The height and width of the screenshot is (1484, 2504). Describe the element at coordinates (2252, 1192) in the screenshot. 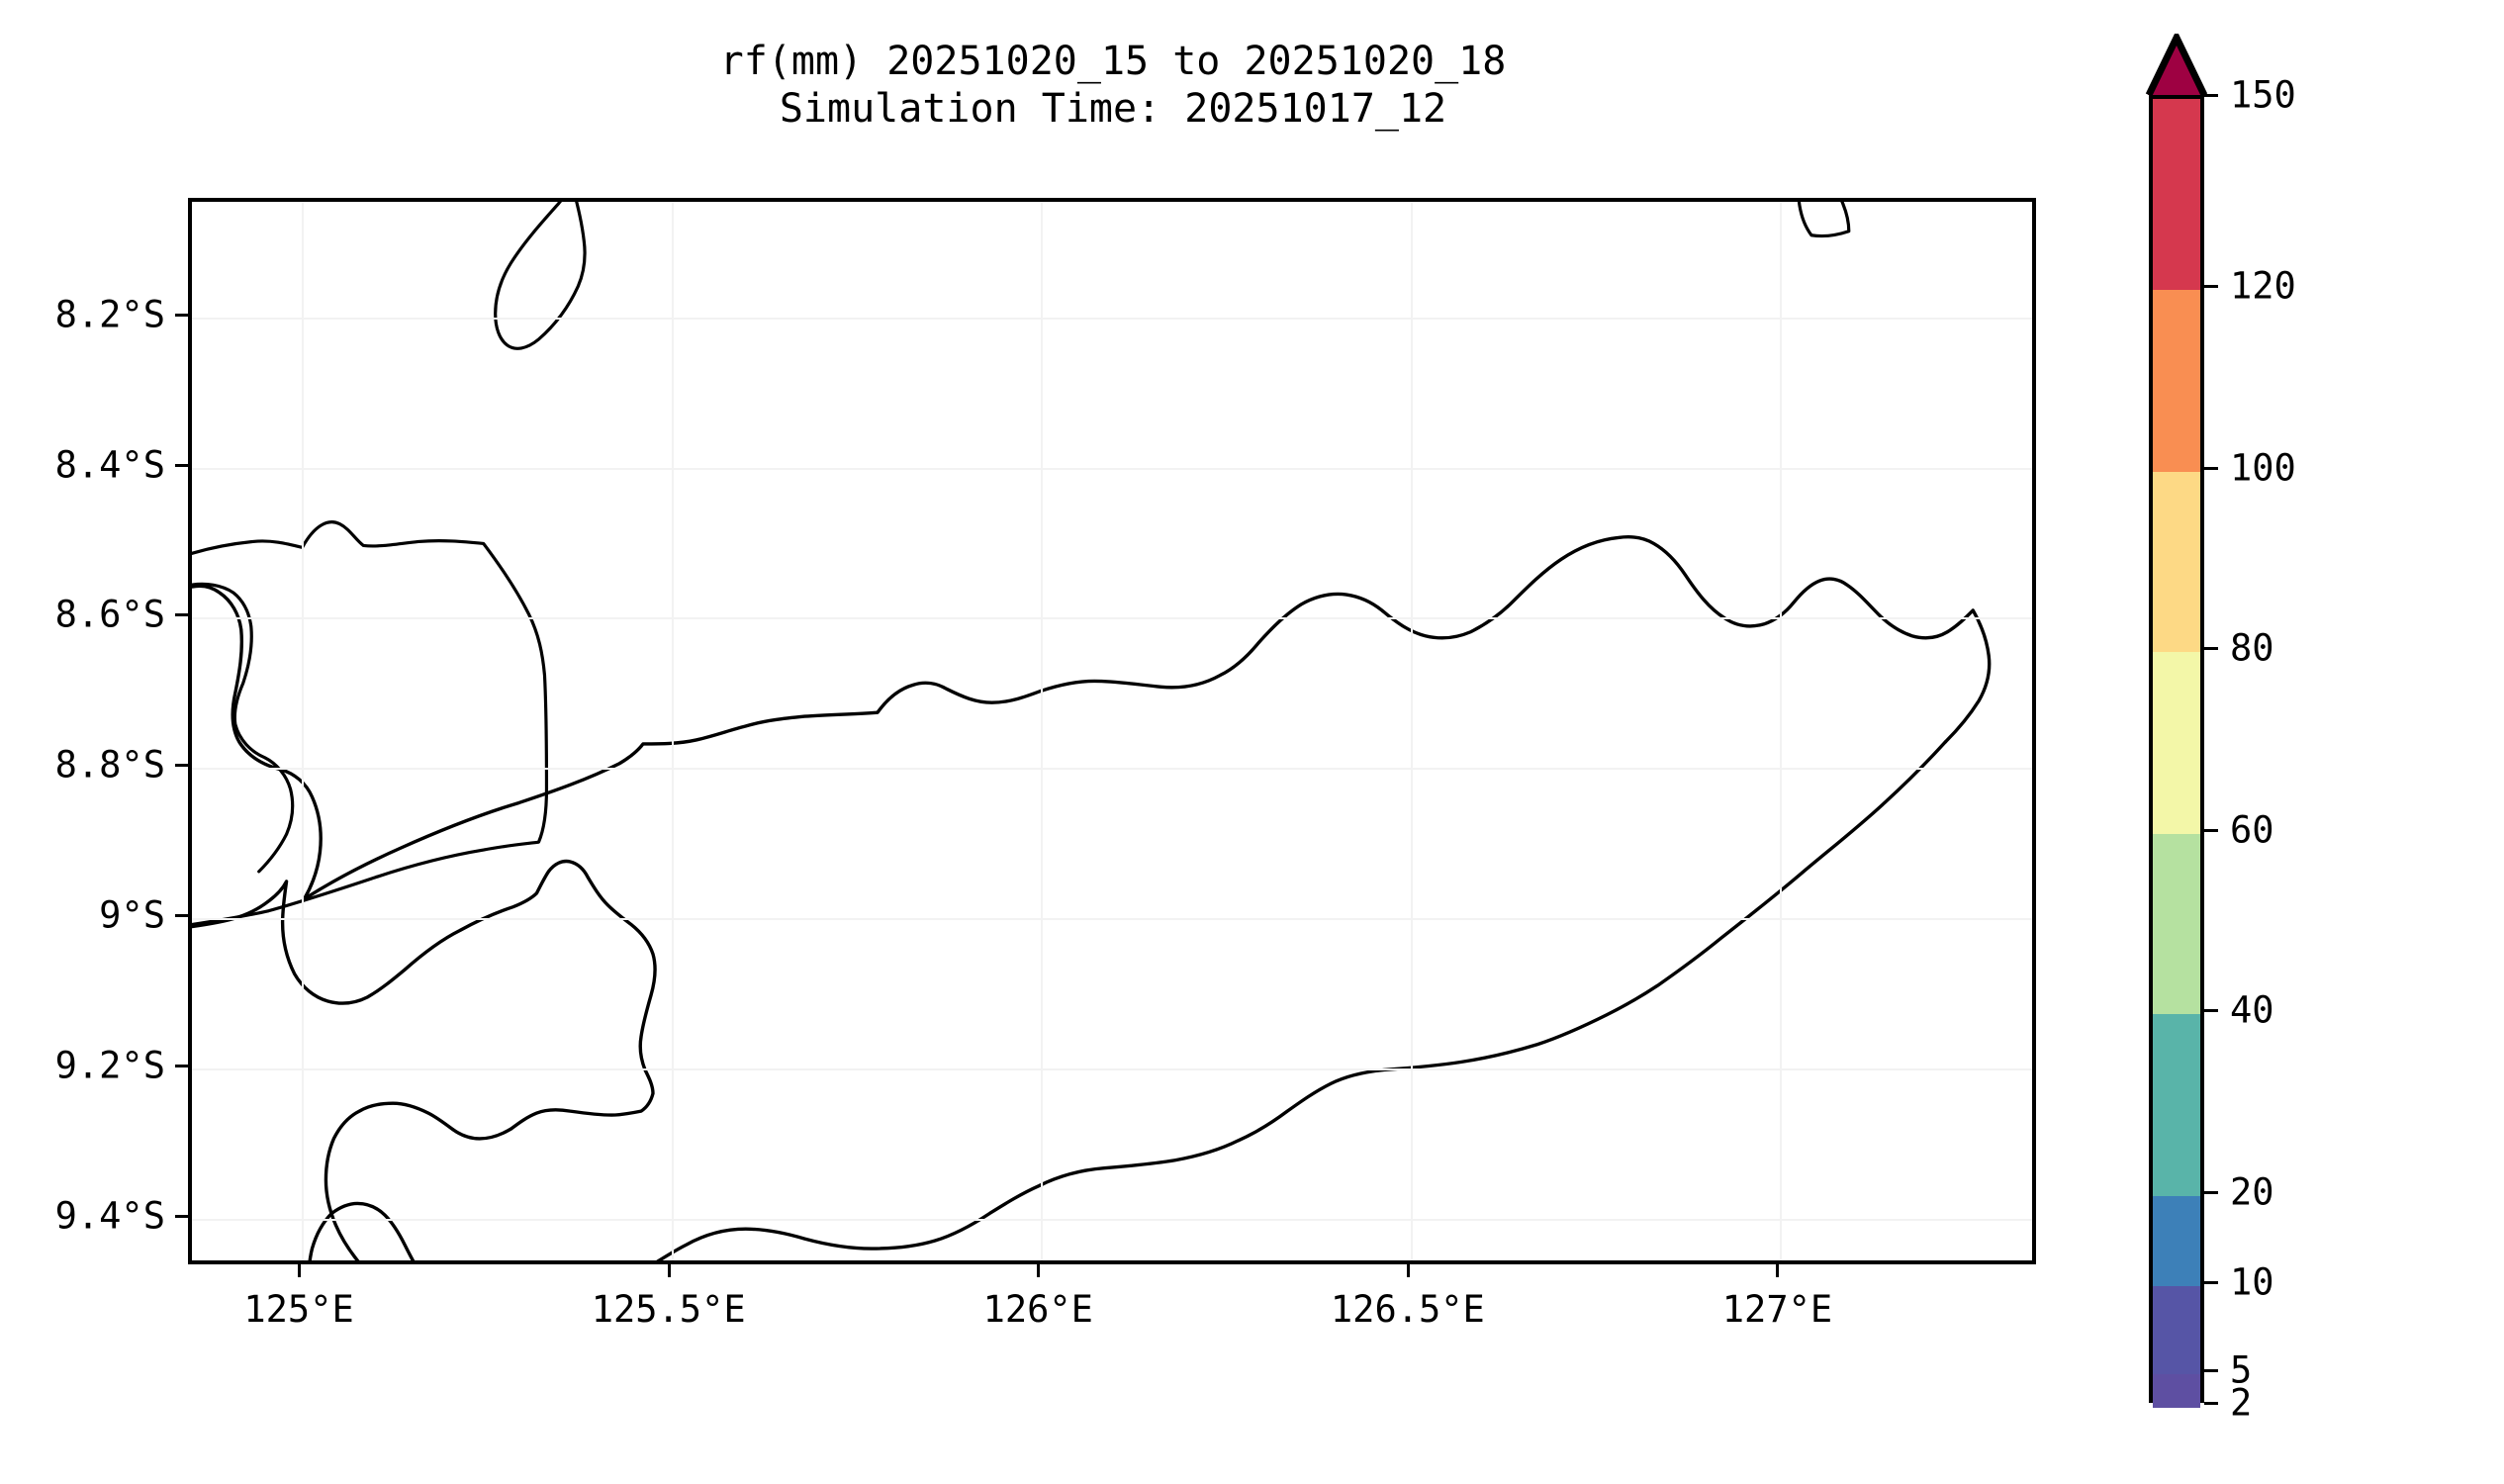

I see `colorbar-tick-label: 20` at that location.